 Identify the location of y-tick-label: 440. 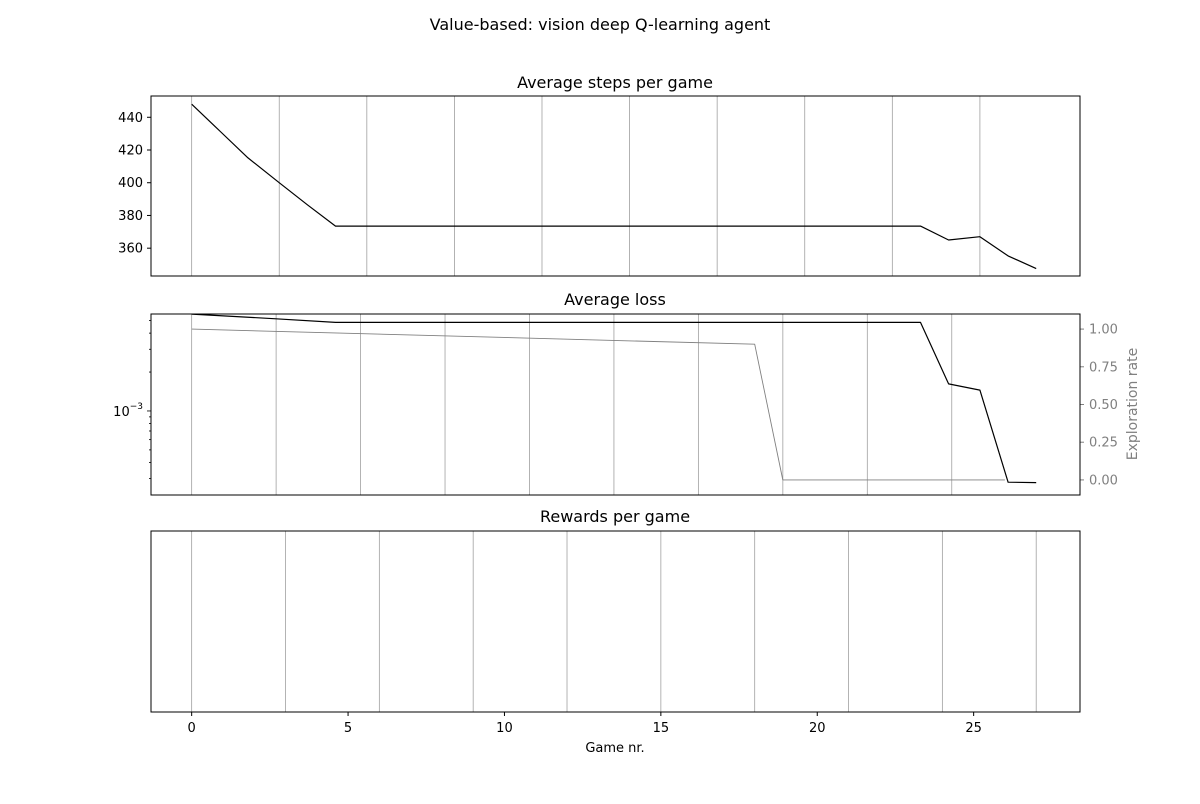
(130, 118).